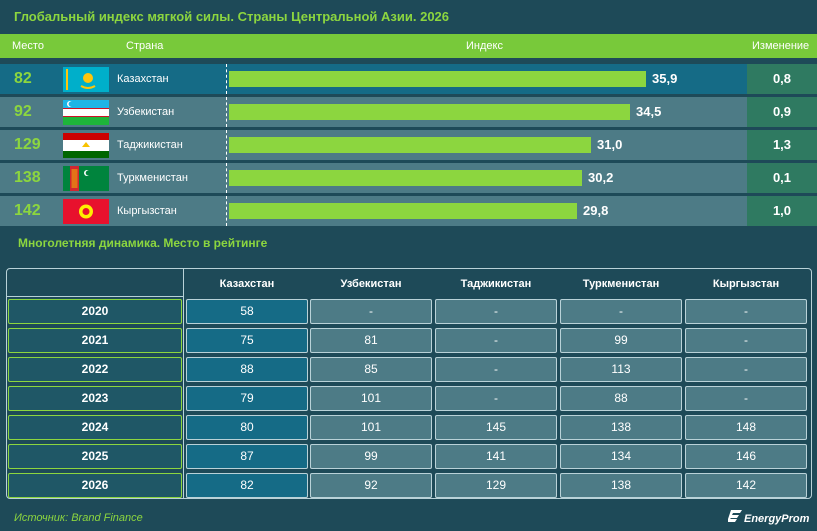 The height and width of the screenshot is (531, 817). Describe the element at coordinates (86, 145) in the screenshot. I see `tajikistan-flag-icon` at that location.